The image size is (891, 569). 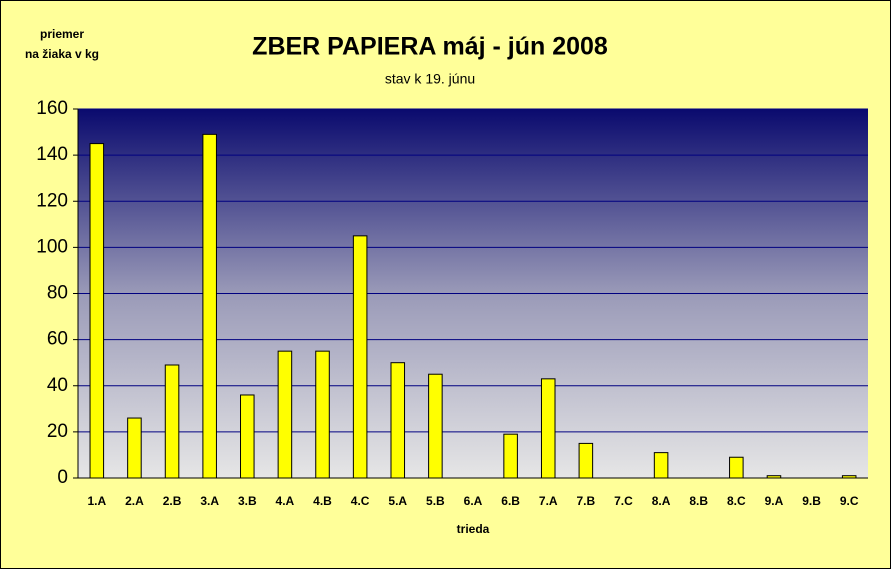 I want to click on x-tick-label: 9.C, so click(x=849, y=501).